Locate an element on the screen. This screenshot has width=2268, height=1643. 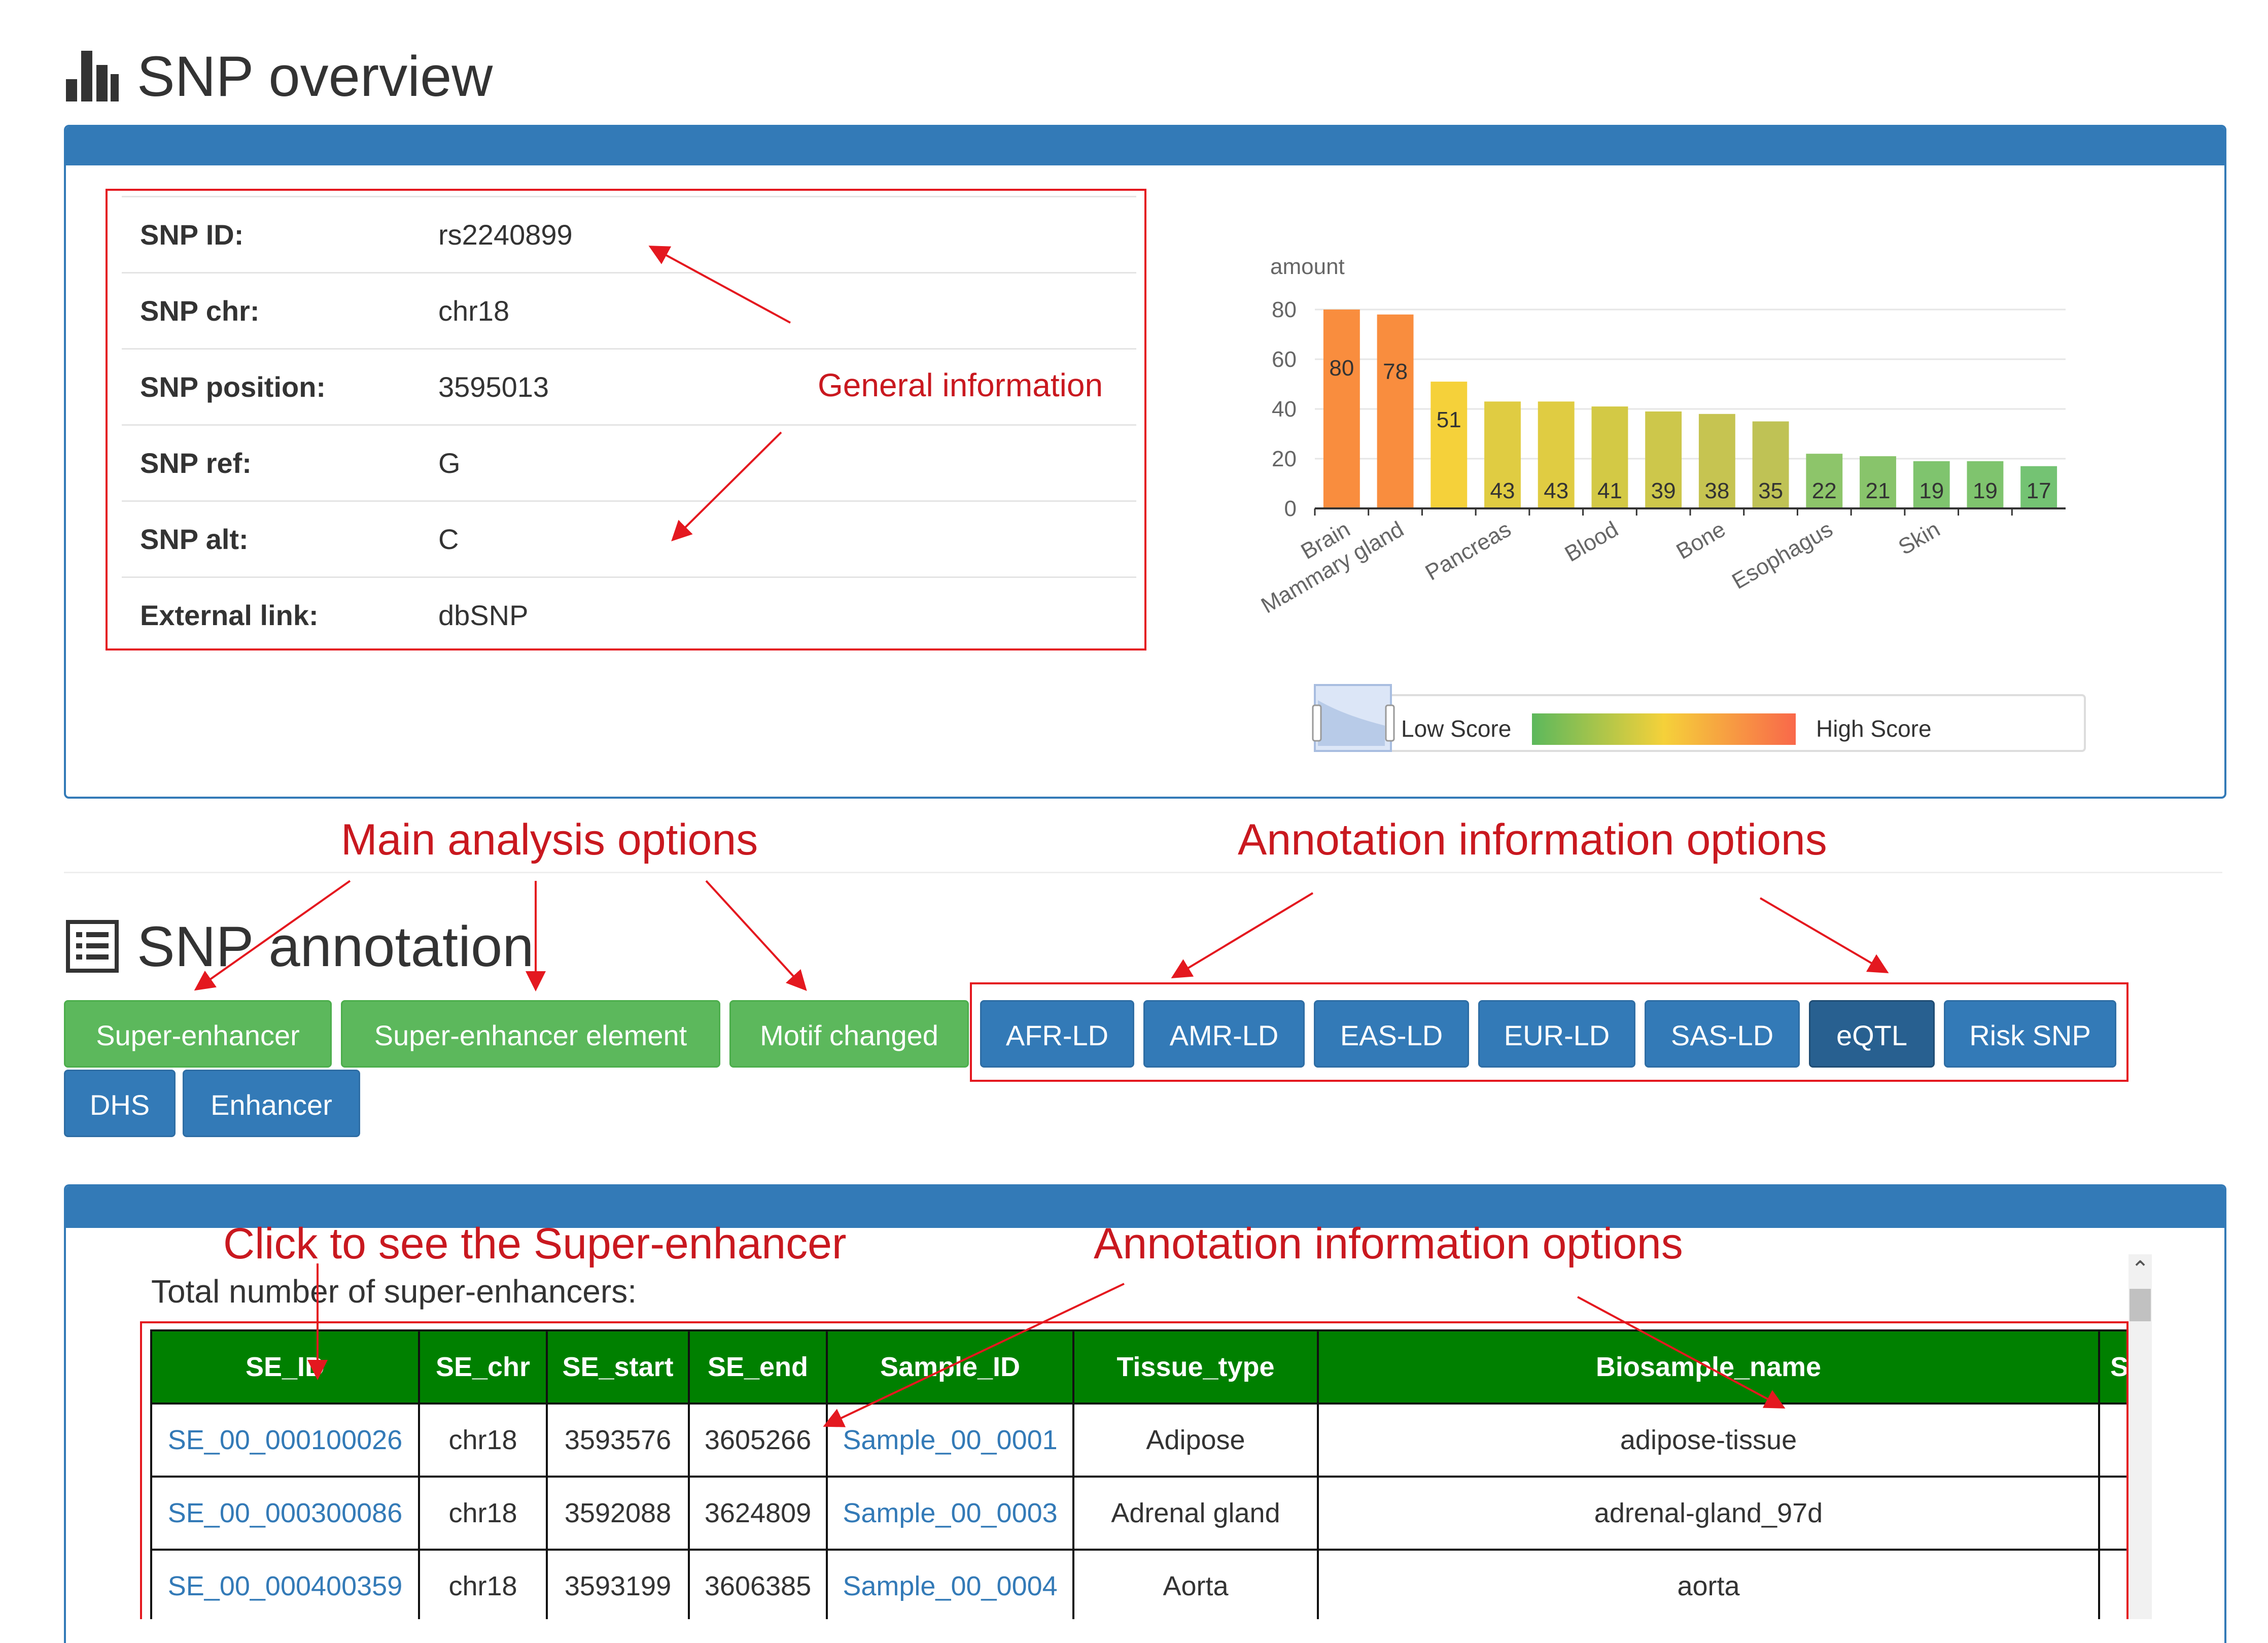
info-row-snp-ref: SNP ref: G is located at coordinates (629, 462).